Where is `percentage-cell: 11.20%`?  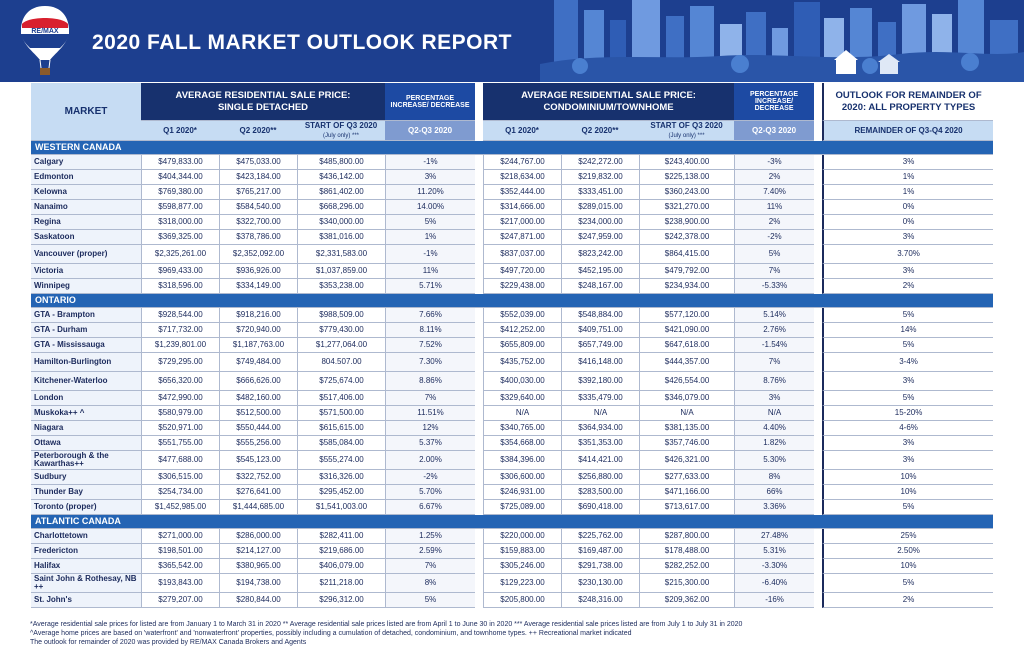 percentage-cell: 11.20% is located at coordinates (430, 192).